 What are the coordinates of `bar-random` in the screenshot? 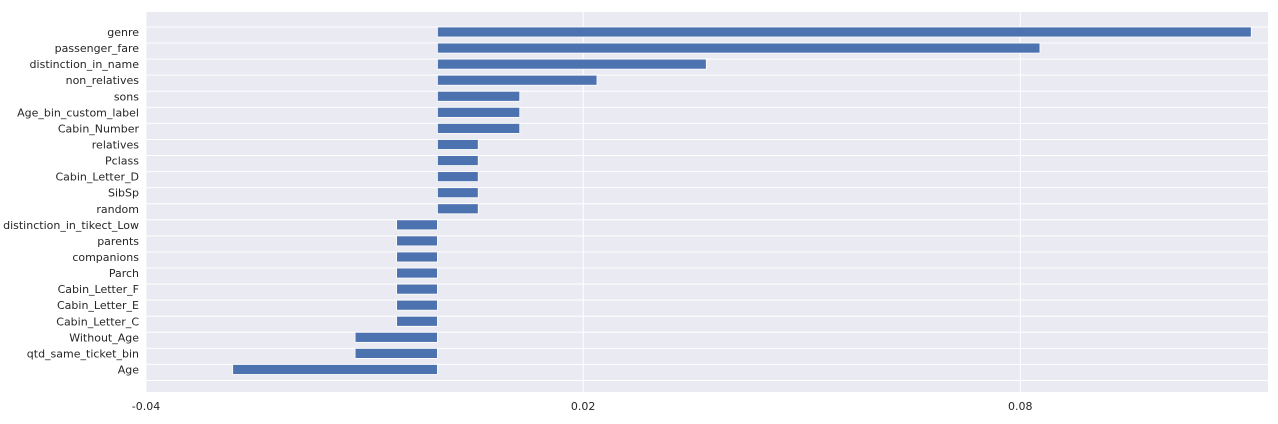 It's located at (458, 209).